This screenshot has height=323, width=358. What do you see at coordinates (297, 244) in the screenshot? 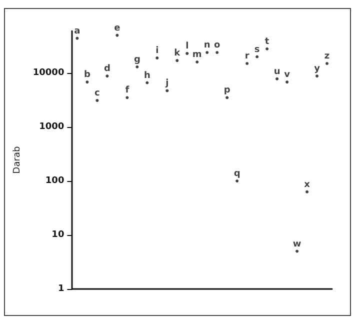
I see `data-label: w` at bounding box center [297, 244].